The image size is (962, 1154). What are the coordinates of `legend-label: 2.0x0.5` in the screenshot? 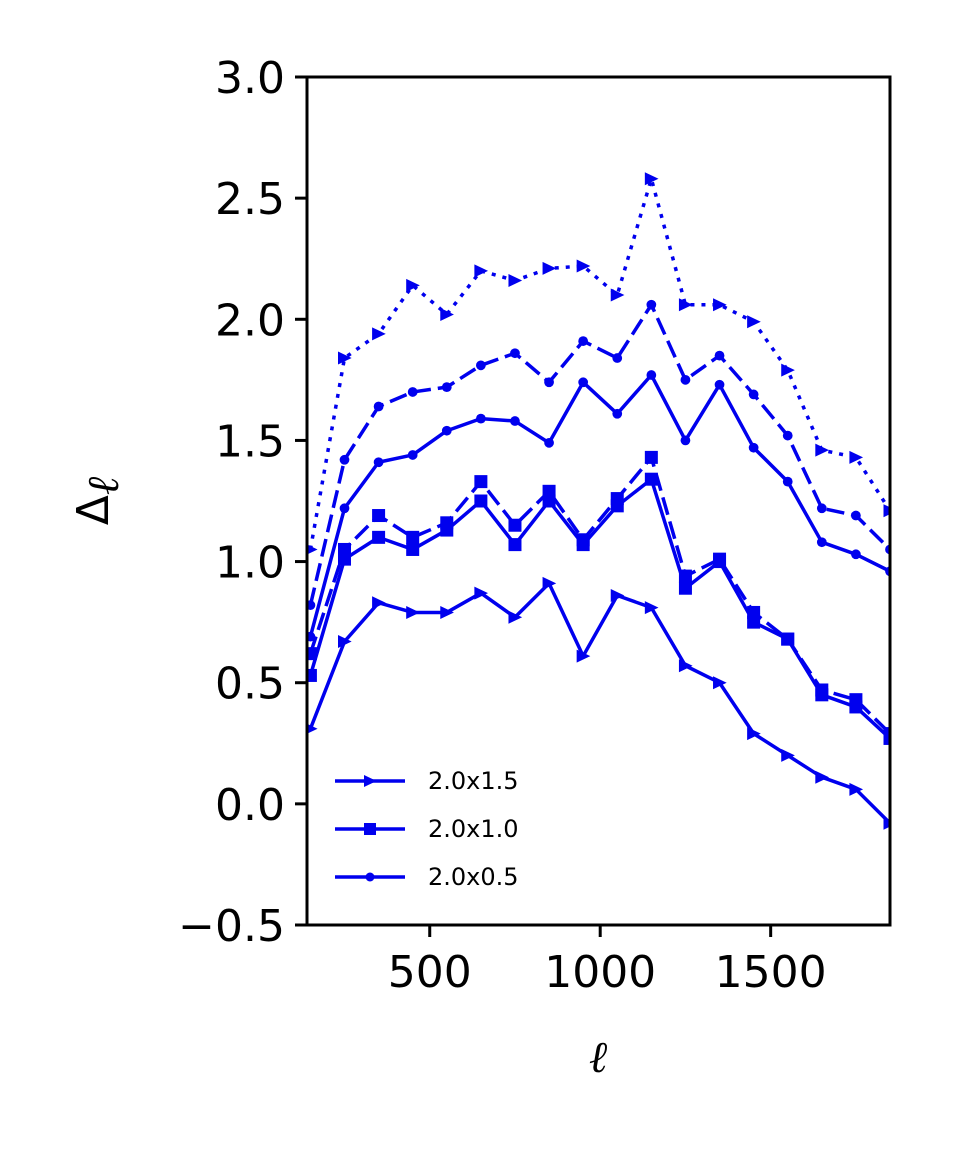 It's located at (473, 877).